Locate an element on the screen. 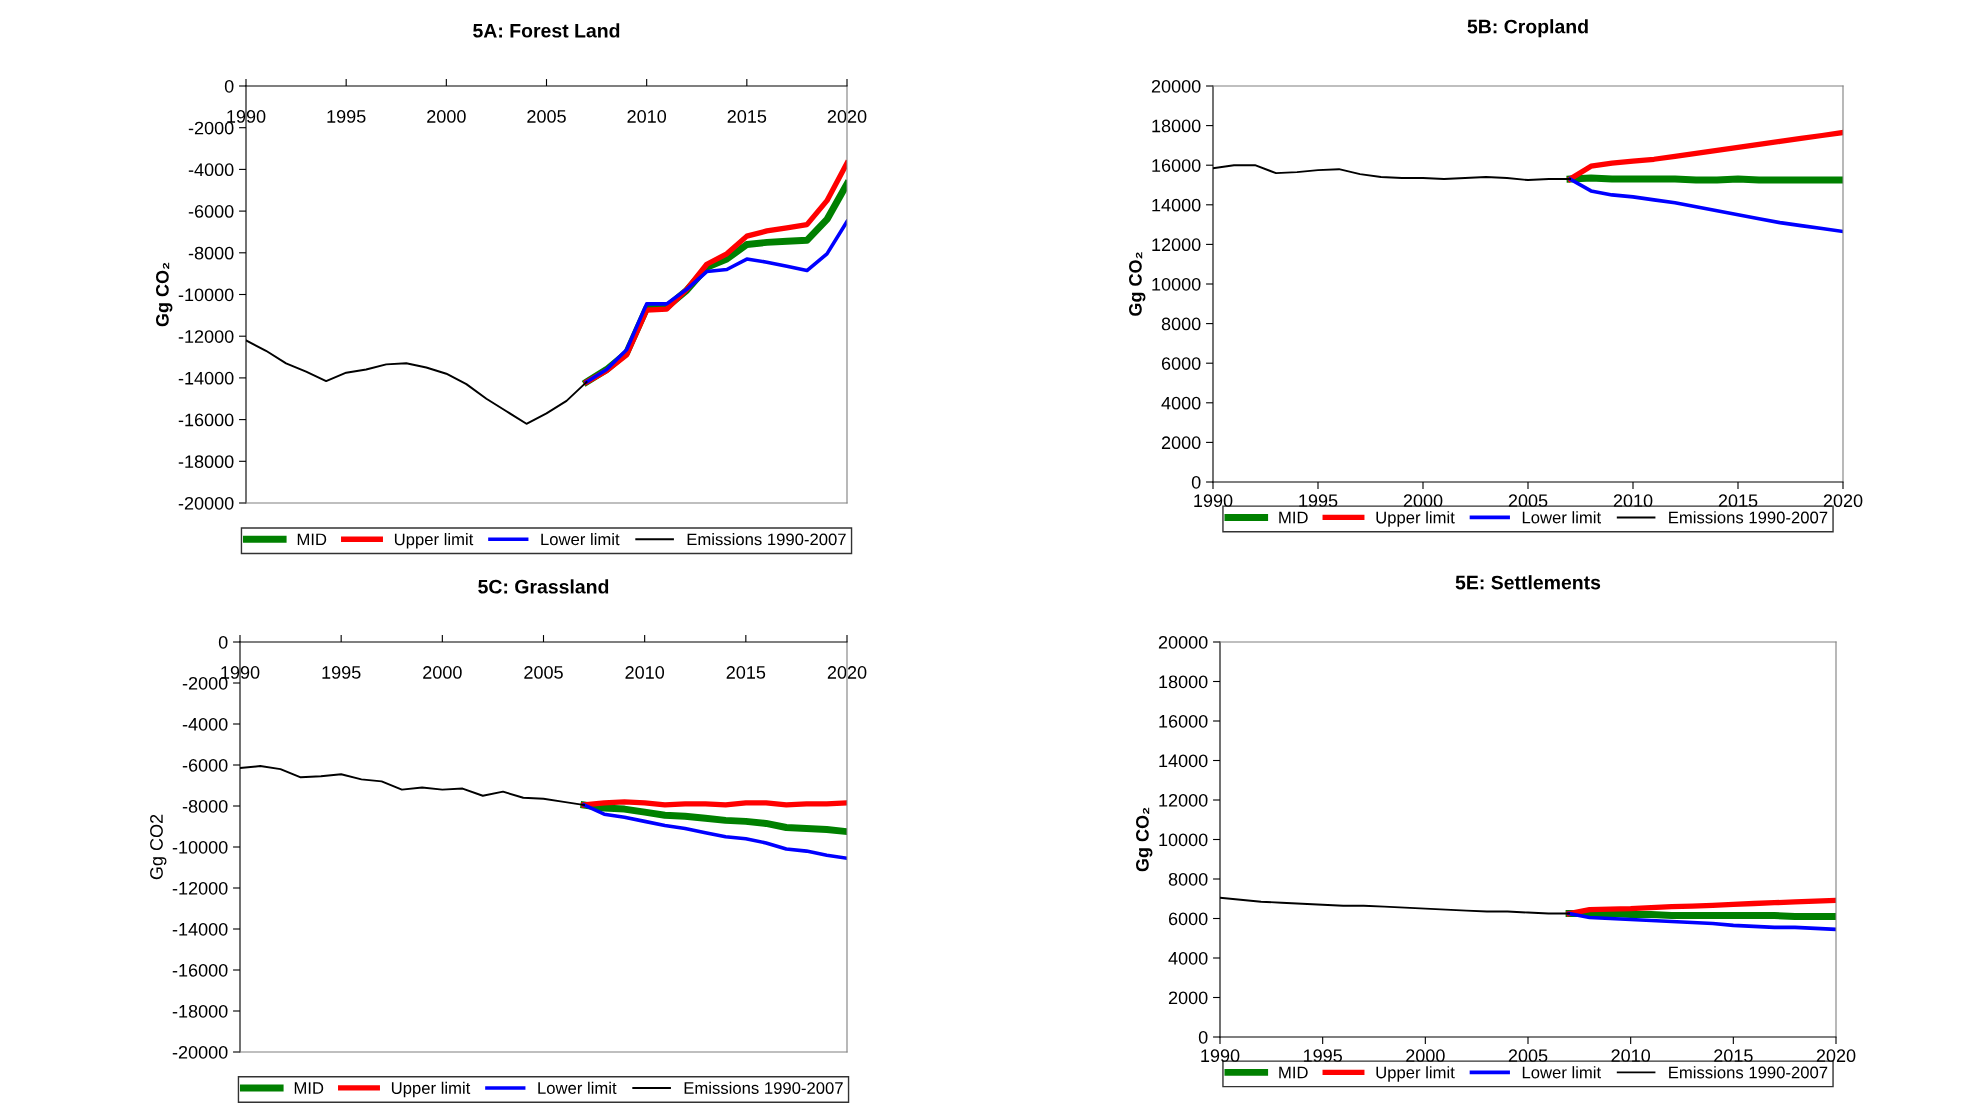  chart-title: 5C: Grassland is located at coordinates (543, 586).